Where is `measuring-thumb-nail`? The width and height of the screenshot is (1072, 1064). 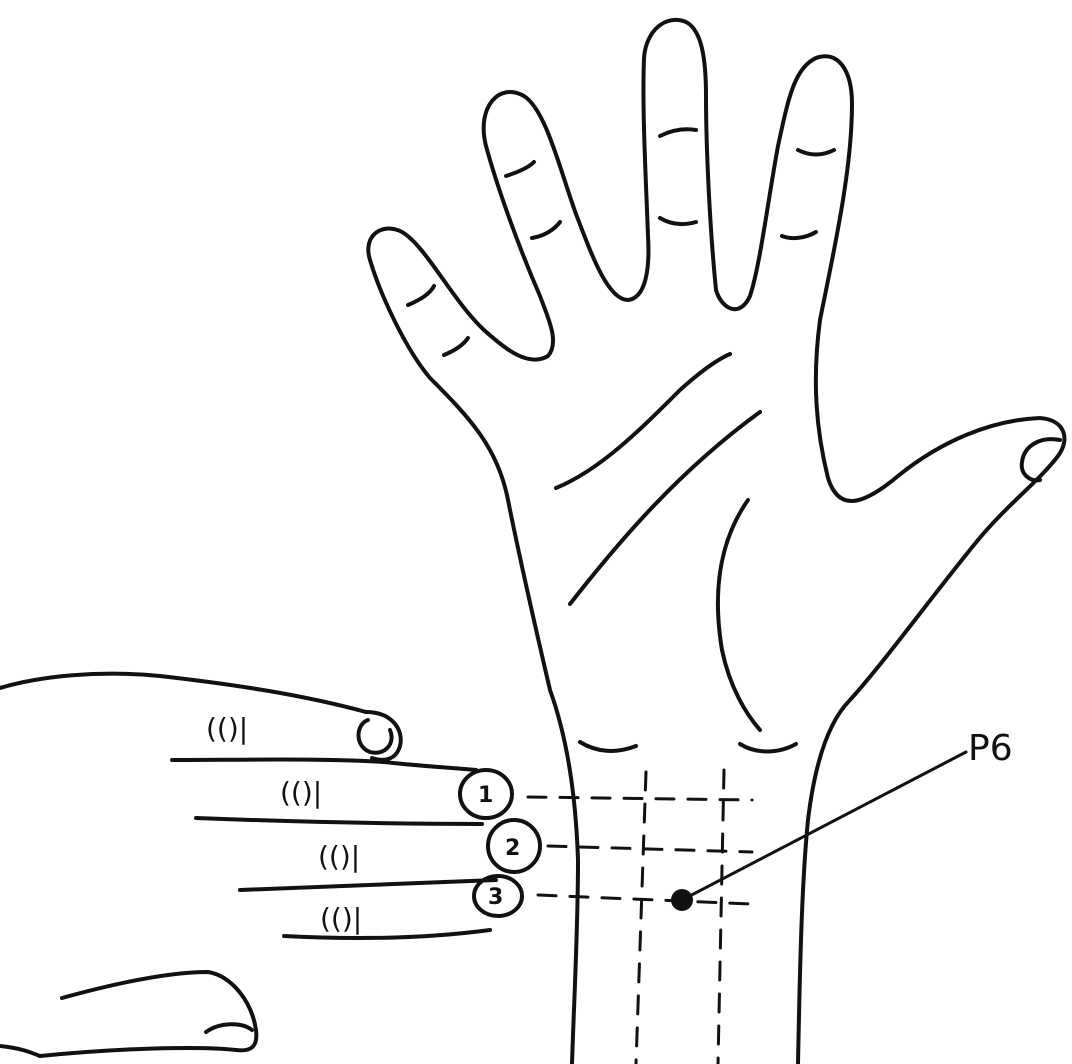 measuring-thumb-nail is located at coordinates (229, 1028).